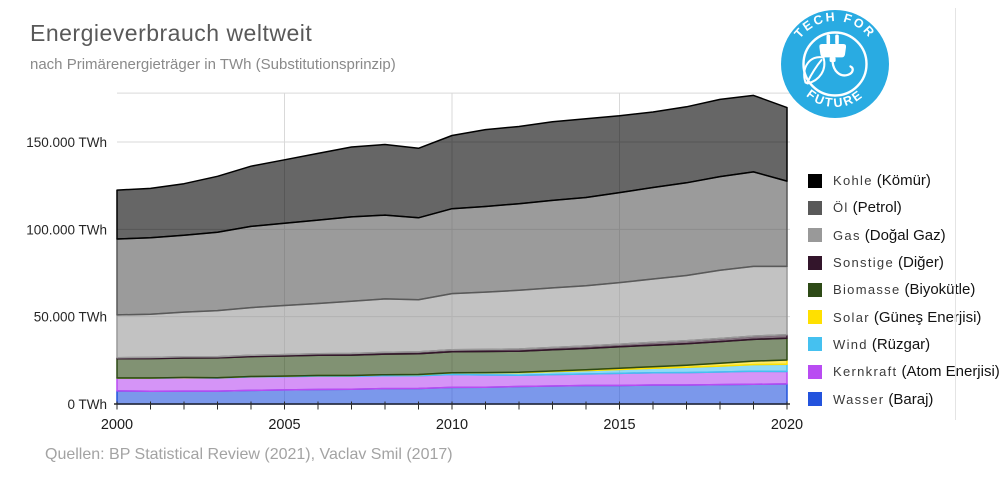 The height and width of the screenshot is (490, 1000). I want to click on logo-circle, so click(835, 64).